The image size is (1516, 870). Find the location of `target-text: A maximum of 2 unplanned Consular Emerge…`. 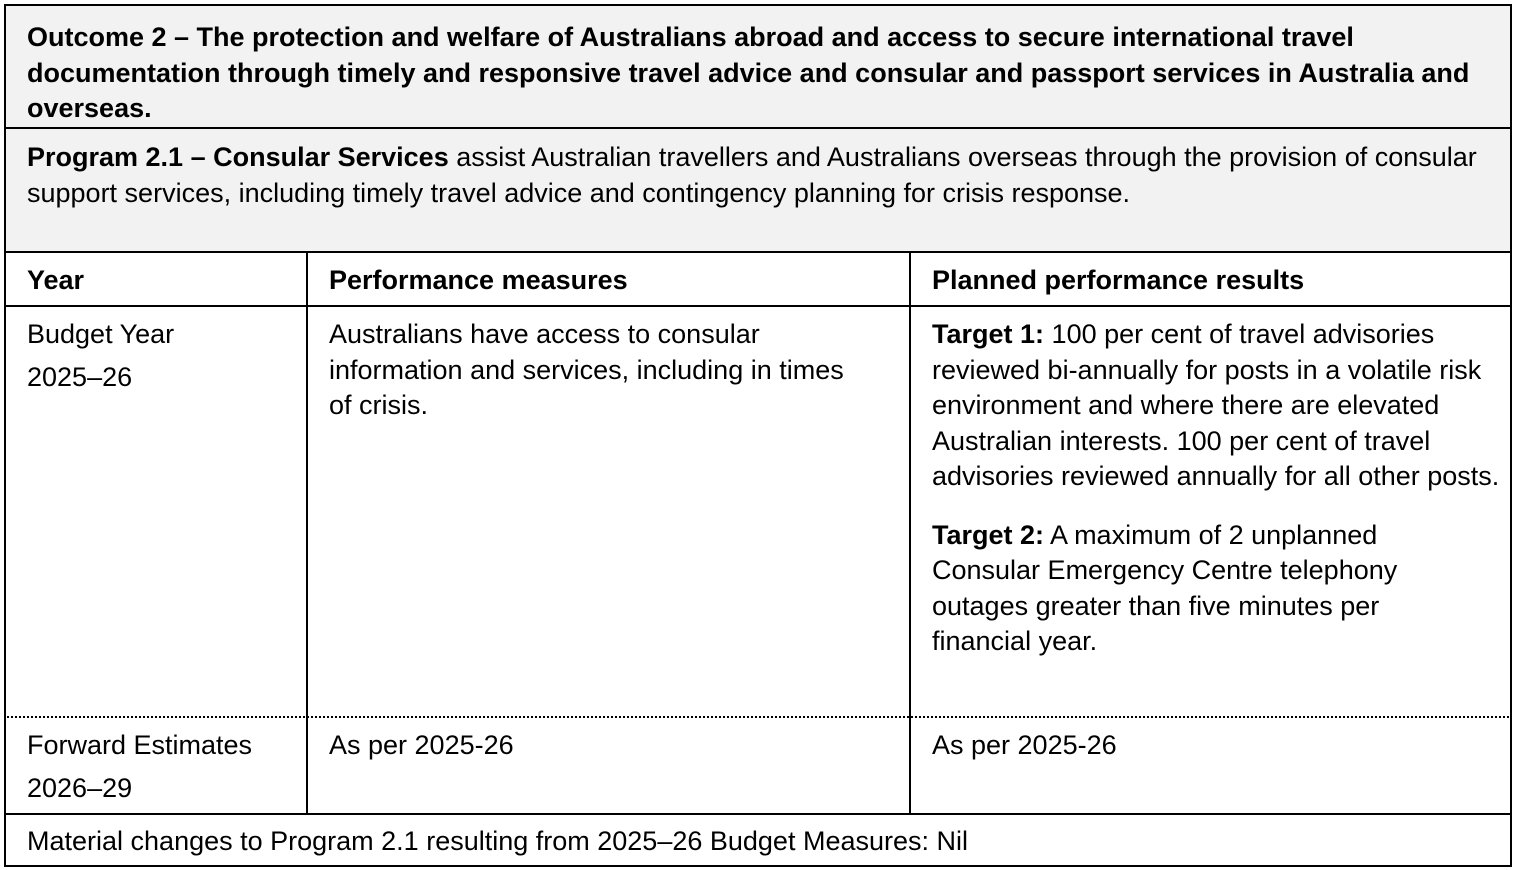

target-text: A maximum of 2 unplanned Consular Emerge… is located at coordinates (1165, 588).